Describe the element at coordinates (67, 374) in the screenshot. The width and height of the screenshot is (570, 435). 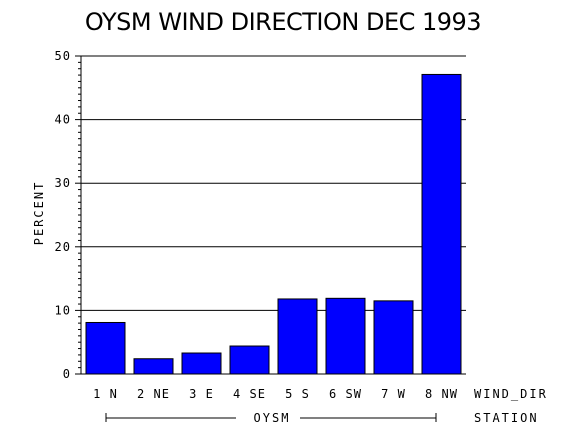
I see `y-tick-label-0: 0` at that location.